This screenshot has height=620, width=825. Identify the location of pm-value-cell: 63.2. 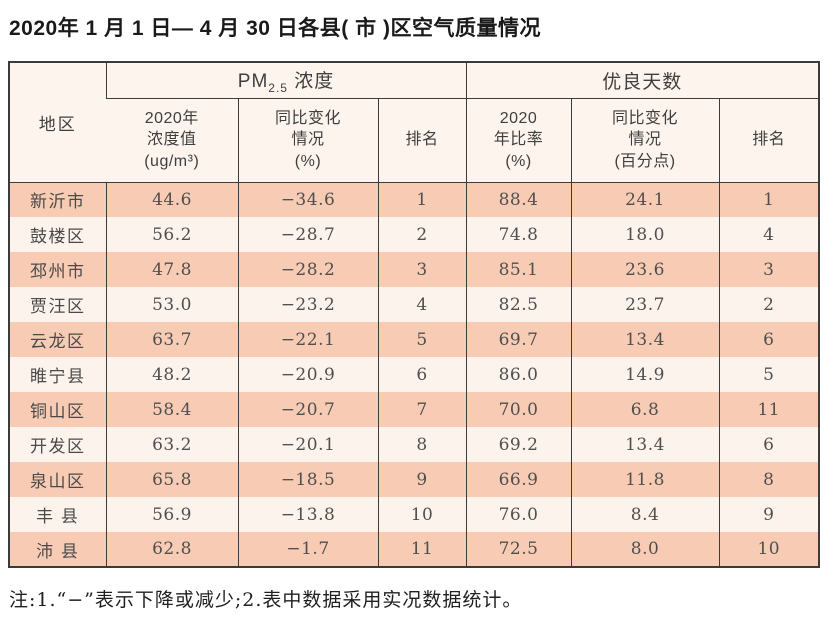
(171, 444).